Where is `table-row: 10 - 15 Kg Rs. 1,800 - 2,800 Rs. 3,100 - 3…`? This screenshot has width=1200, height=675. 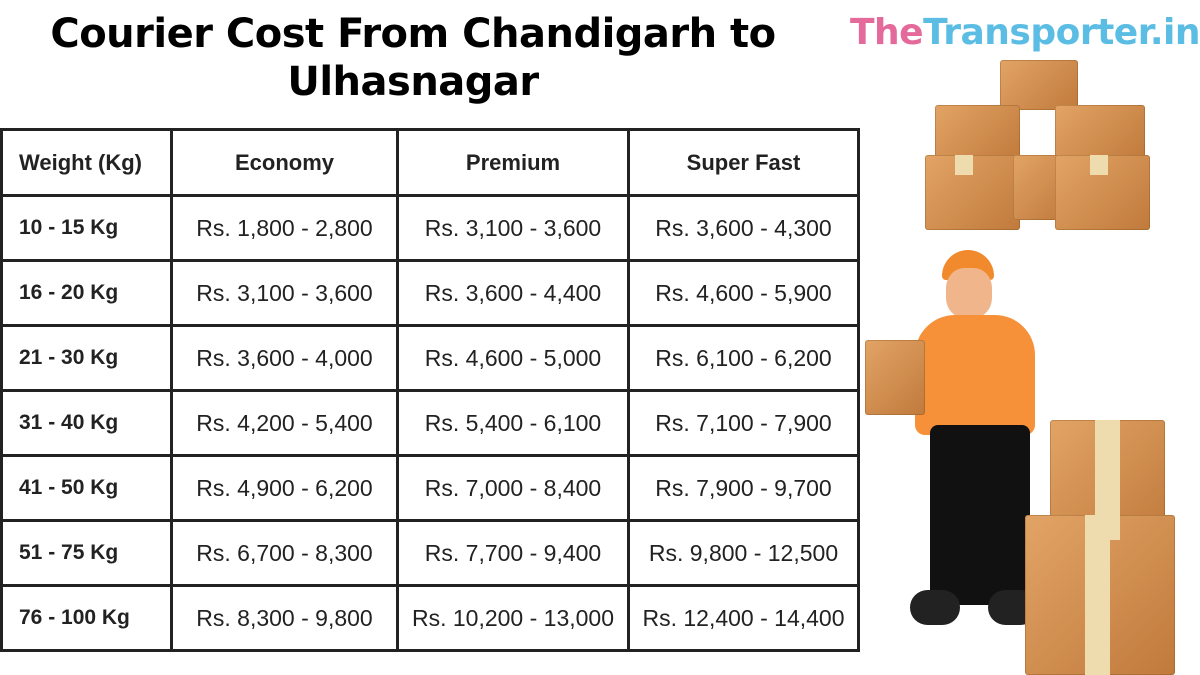 table-row: 10 - 15 Kg Rs. 1,800 - 2,800 Rs. 3,100 - 3… is located at coordinates (430, 228).